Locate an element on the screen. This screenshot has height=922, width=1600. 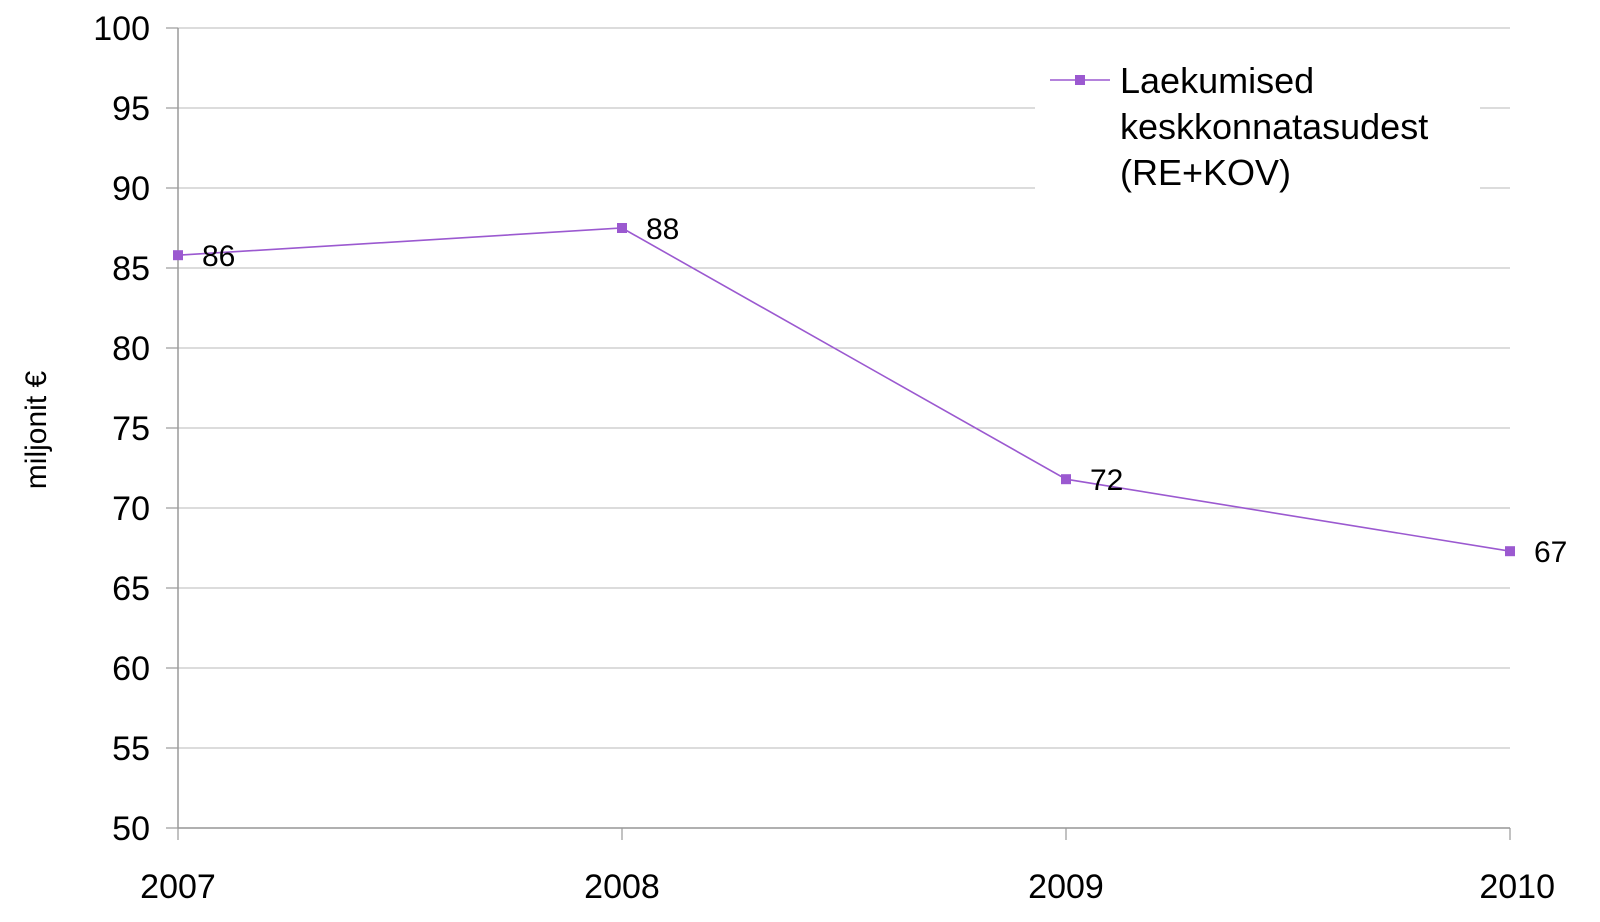
y-tick-label: 65 is located at coordinates (131, 589).